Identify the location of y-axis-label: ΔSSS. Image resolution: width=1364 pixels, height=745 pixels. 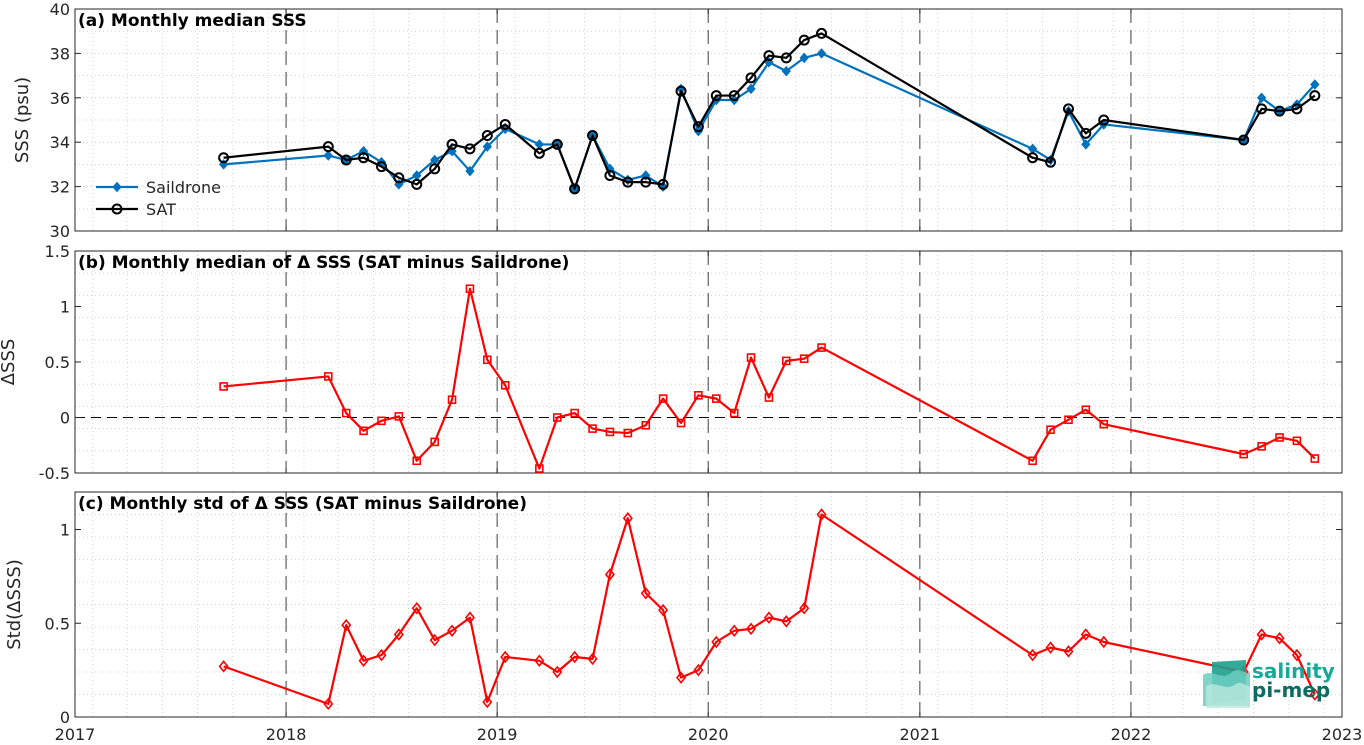
(9, 362).